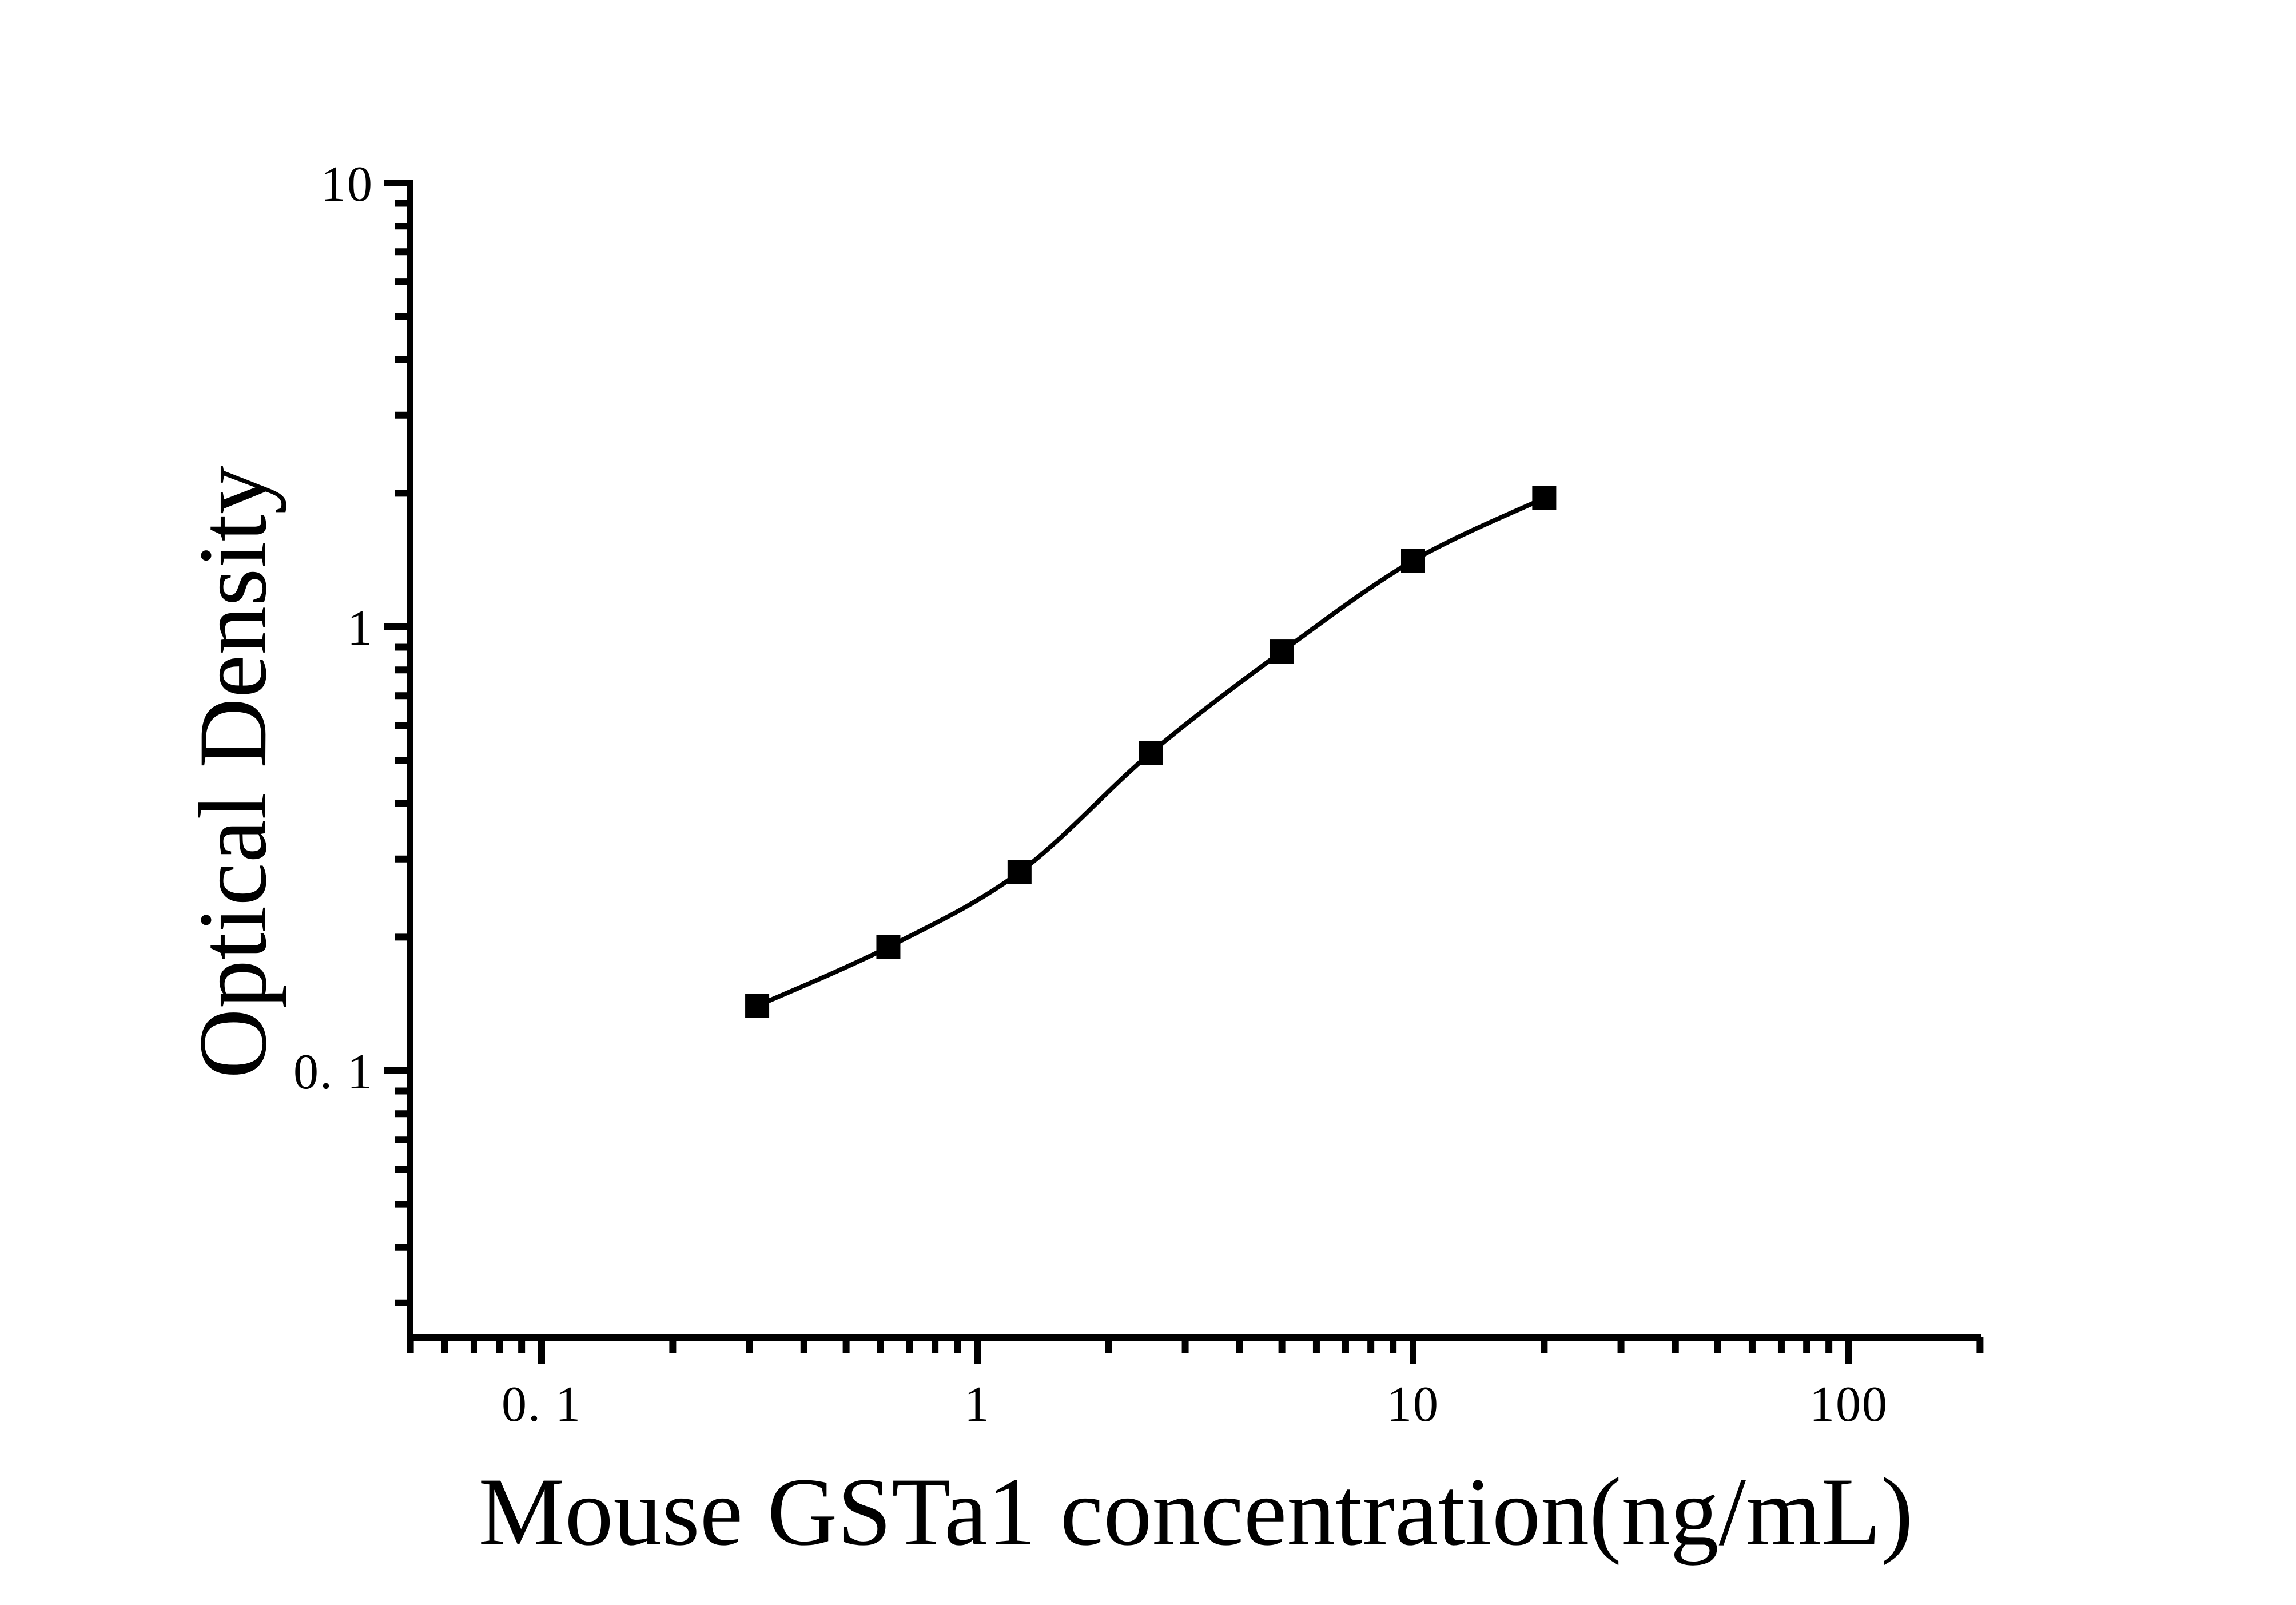 This screenshot has height=1605, width=2296. What do you see at coordinates (1195, 1404) in the screenshot?
I see `x-axis-tick-labels: 0. 1 1 10 100` at bounding box center [1195, 1404].